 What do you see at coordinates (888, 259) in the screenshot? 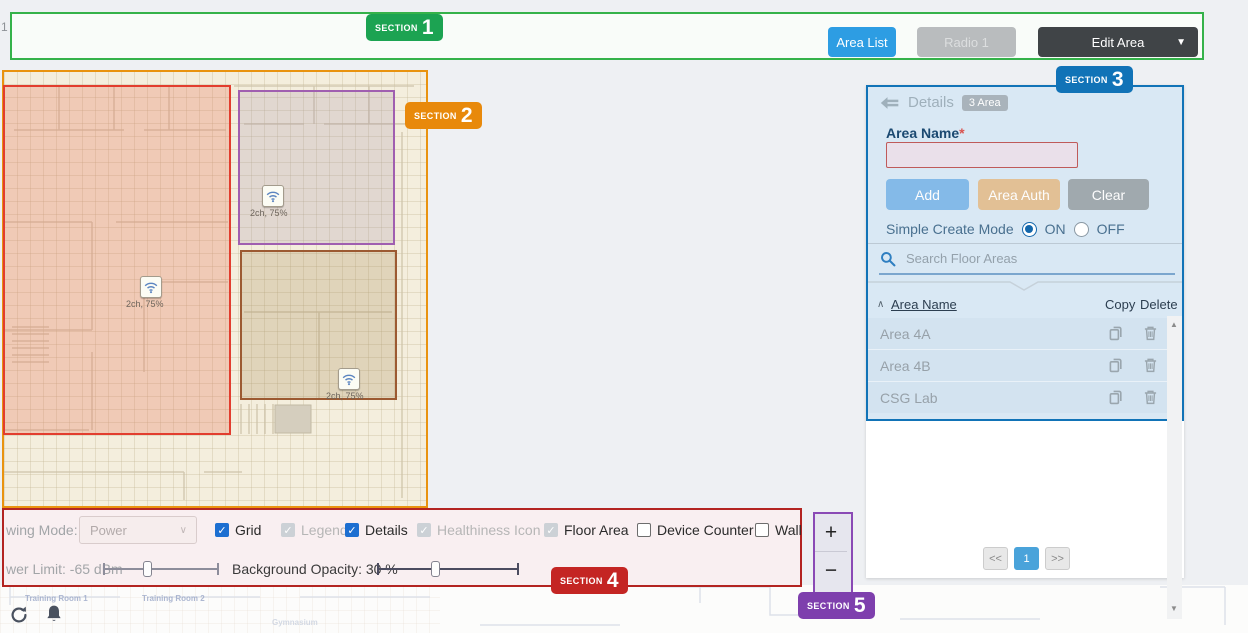
I see `search-icon` at bounding box center [888, 259].